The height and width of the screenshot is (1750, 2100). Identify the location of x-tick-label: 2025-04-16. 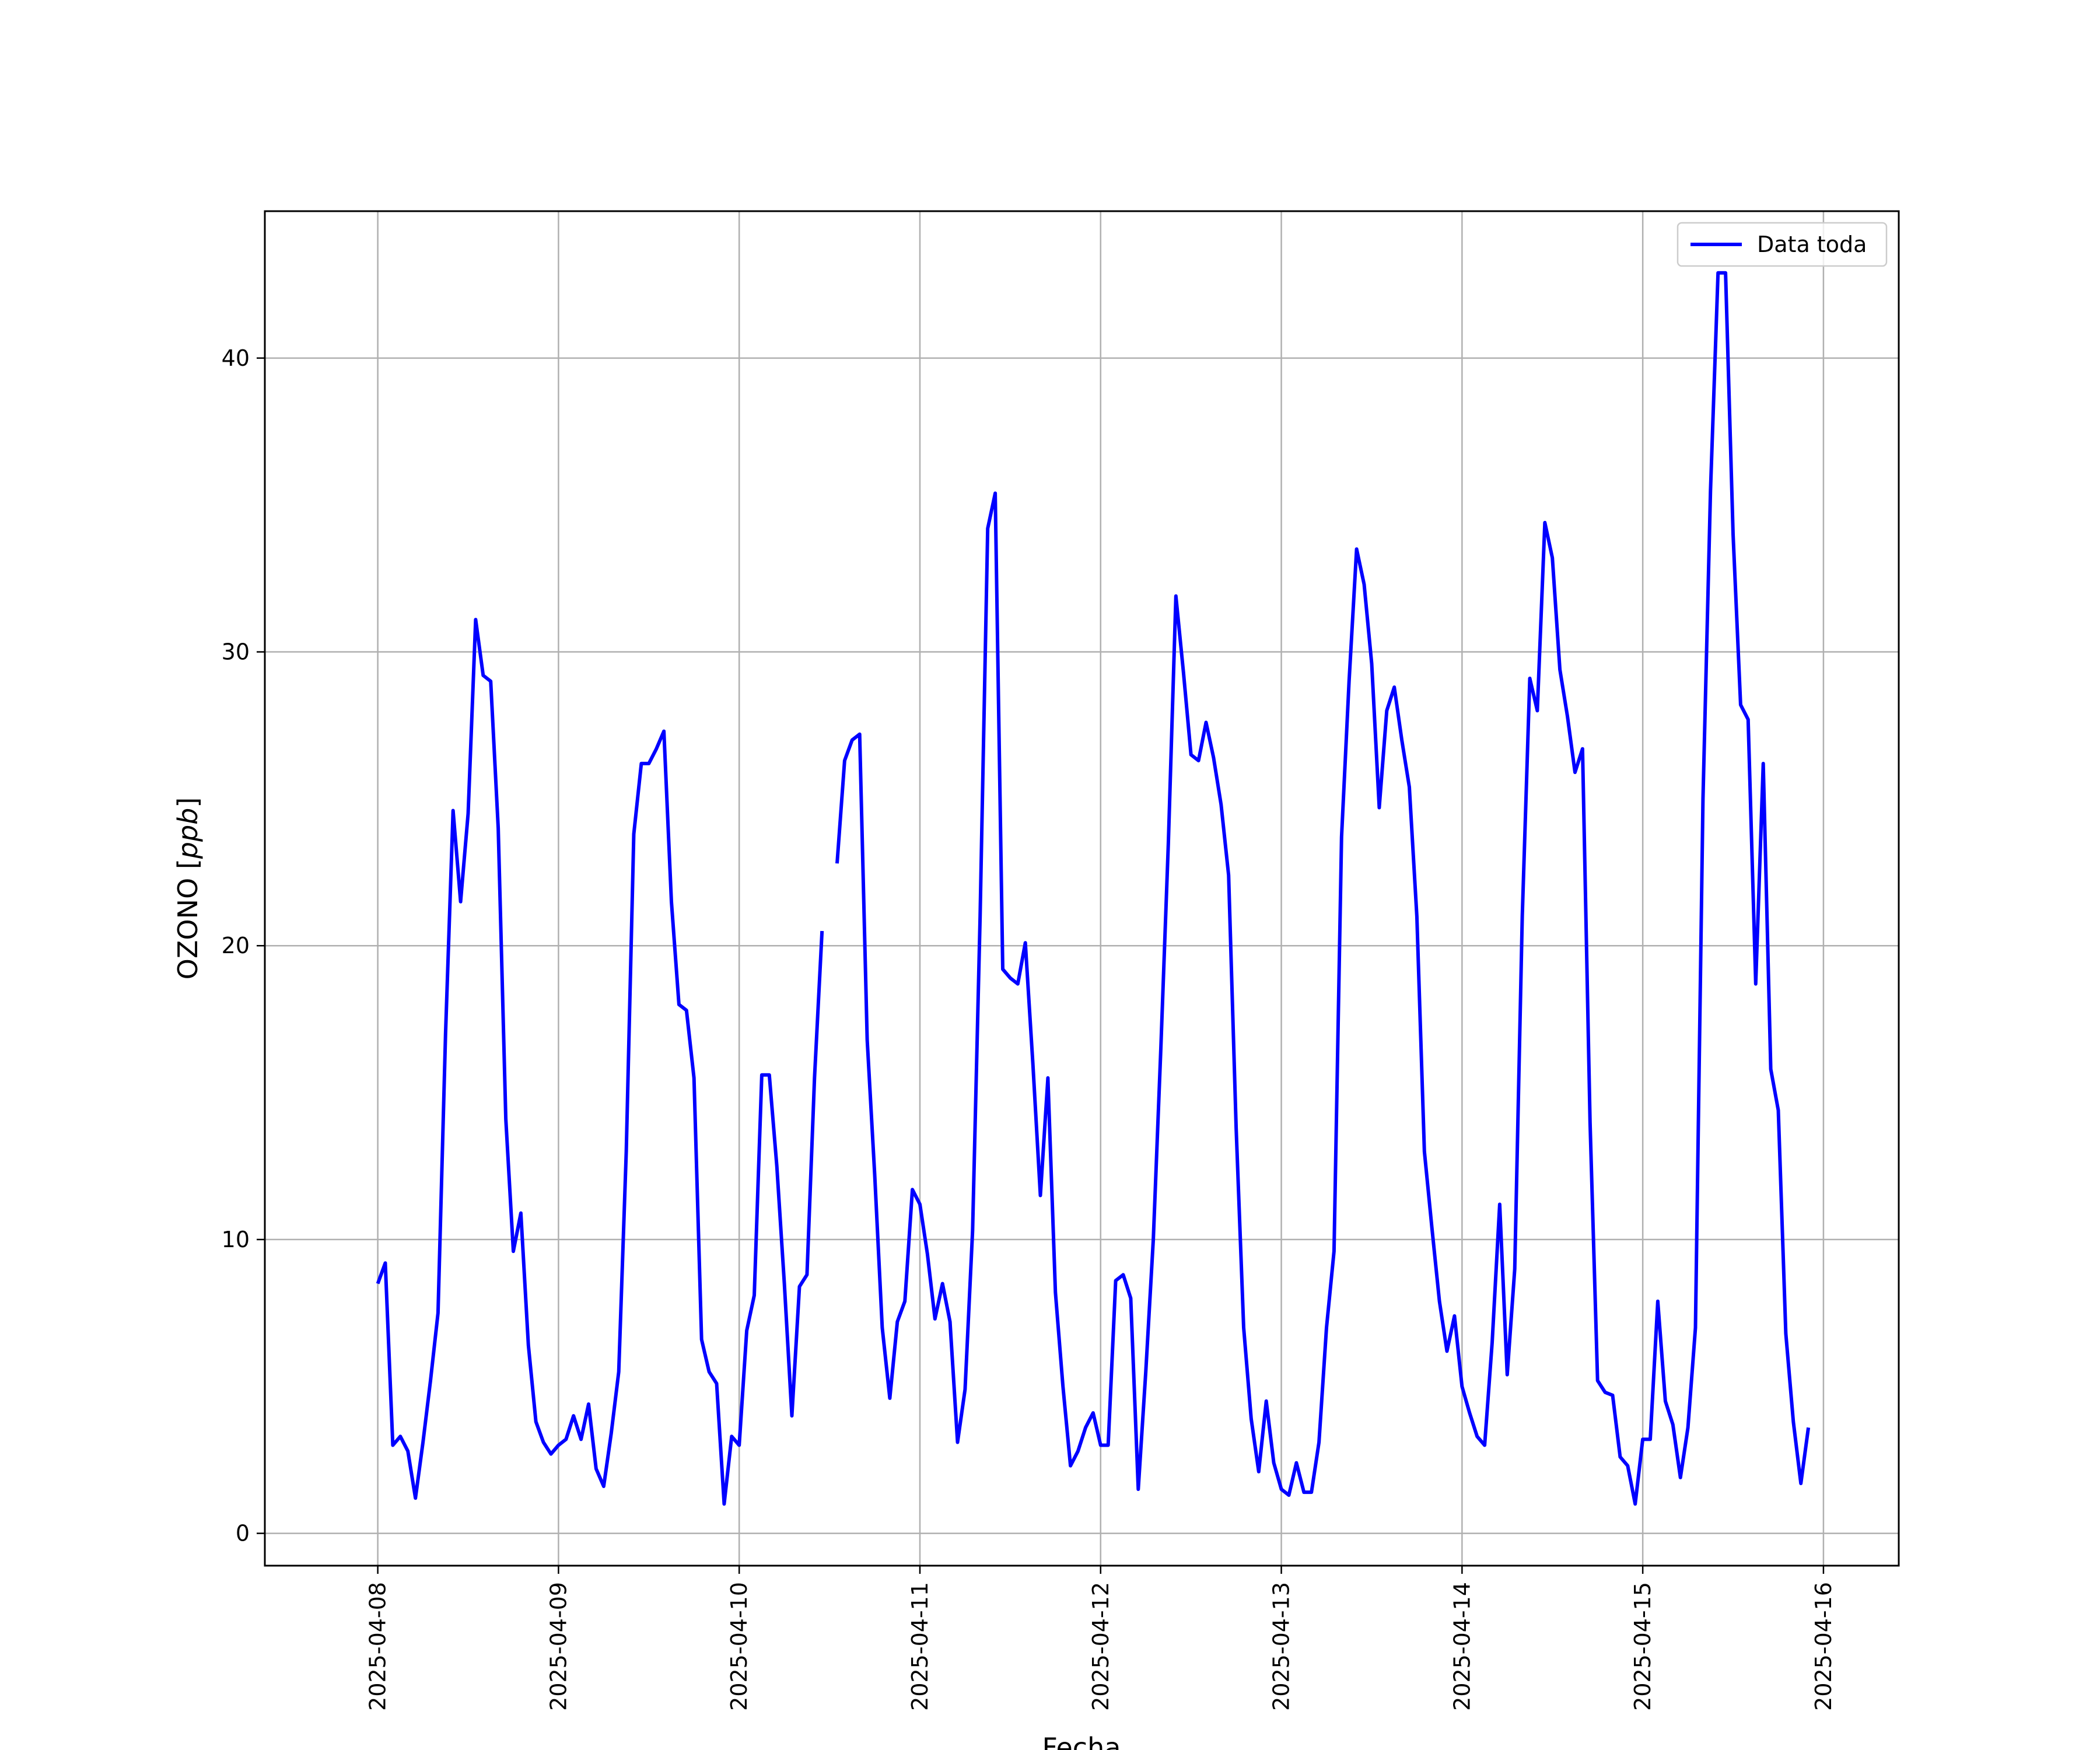
(1824, 1646).